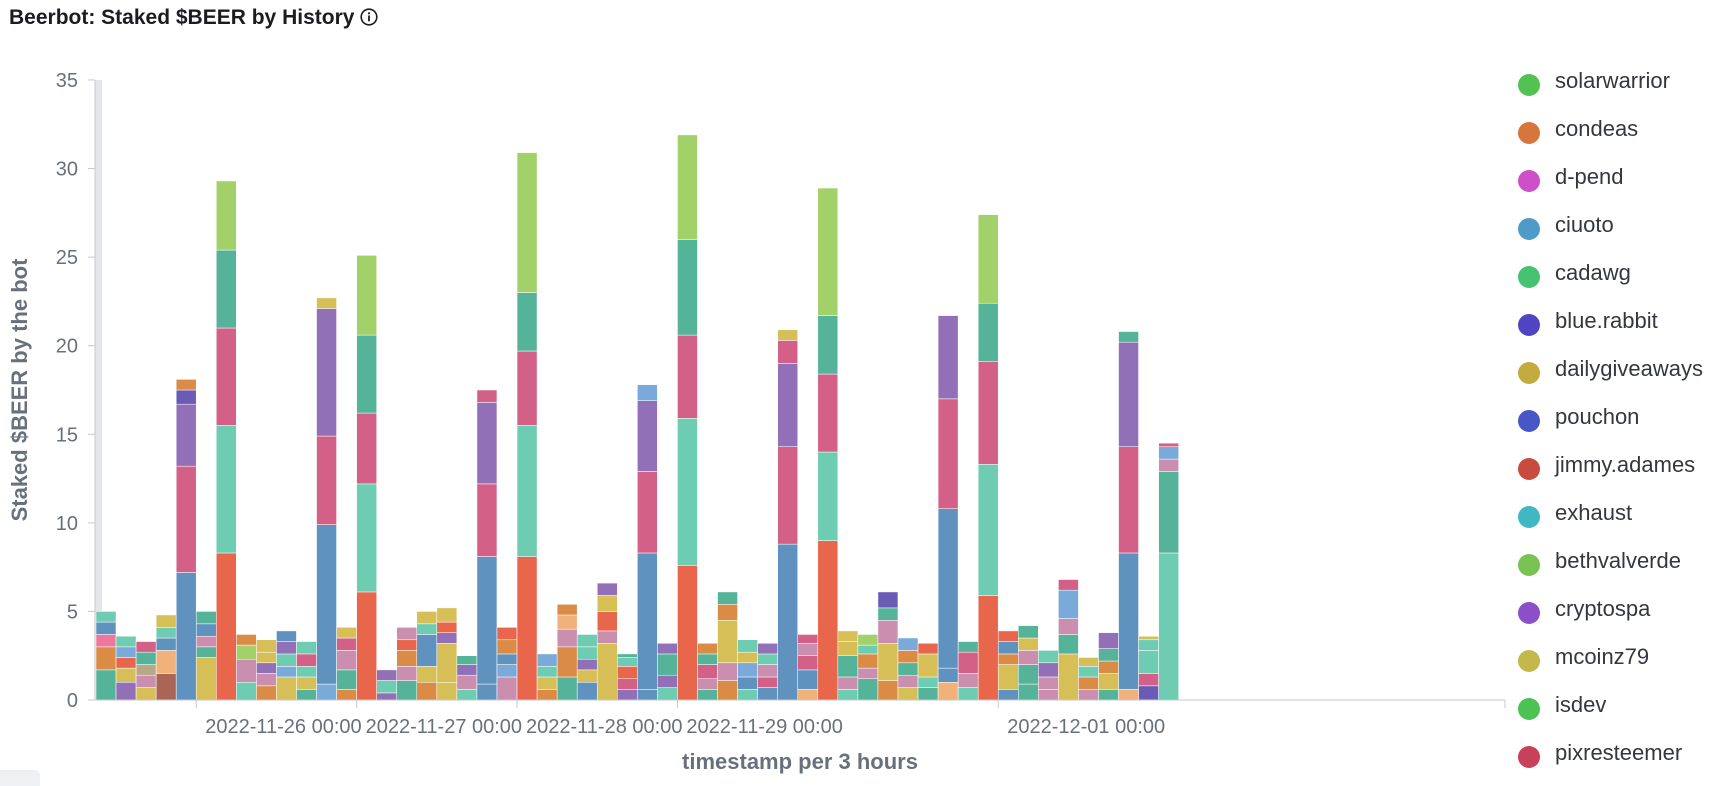 The width and height of the screenshot is (1732, 786). Describe the element at coordinates (1625, 474) in the screenshot. I see `legend-item-jimmy.adames: jimmy.adames` at that location.